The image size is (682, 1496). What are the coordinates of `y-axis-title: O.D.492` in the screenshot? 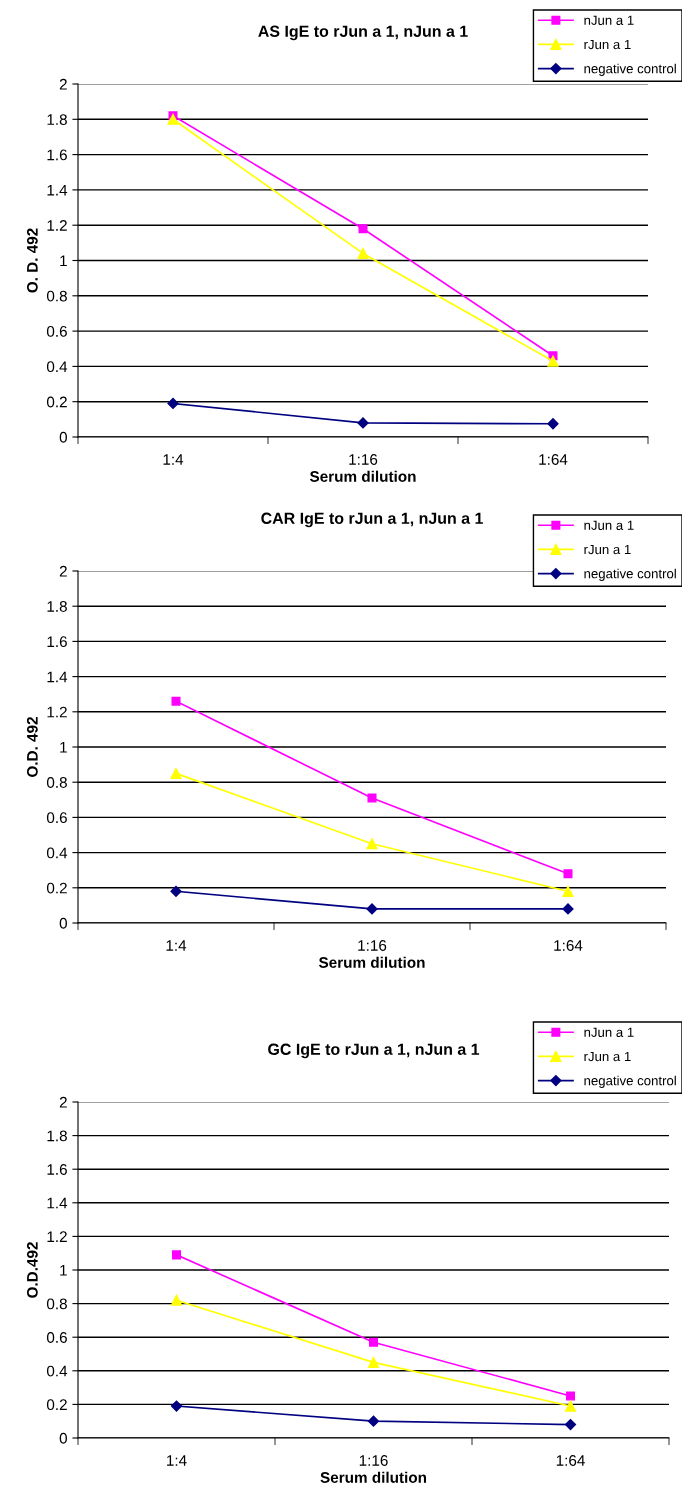 It's located at (32, 1270).